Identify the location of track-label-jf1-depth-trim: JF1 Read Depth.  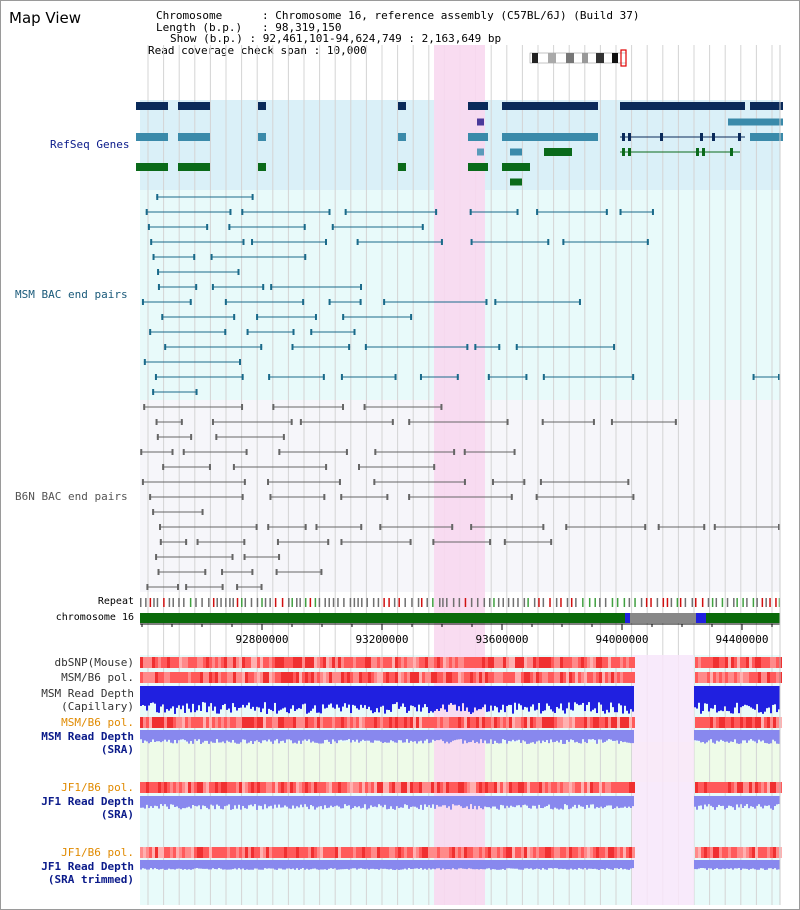
(87, 866).